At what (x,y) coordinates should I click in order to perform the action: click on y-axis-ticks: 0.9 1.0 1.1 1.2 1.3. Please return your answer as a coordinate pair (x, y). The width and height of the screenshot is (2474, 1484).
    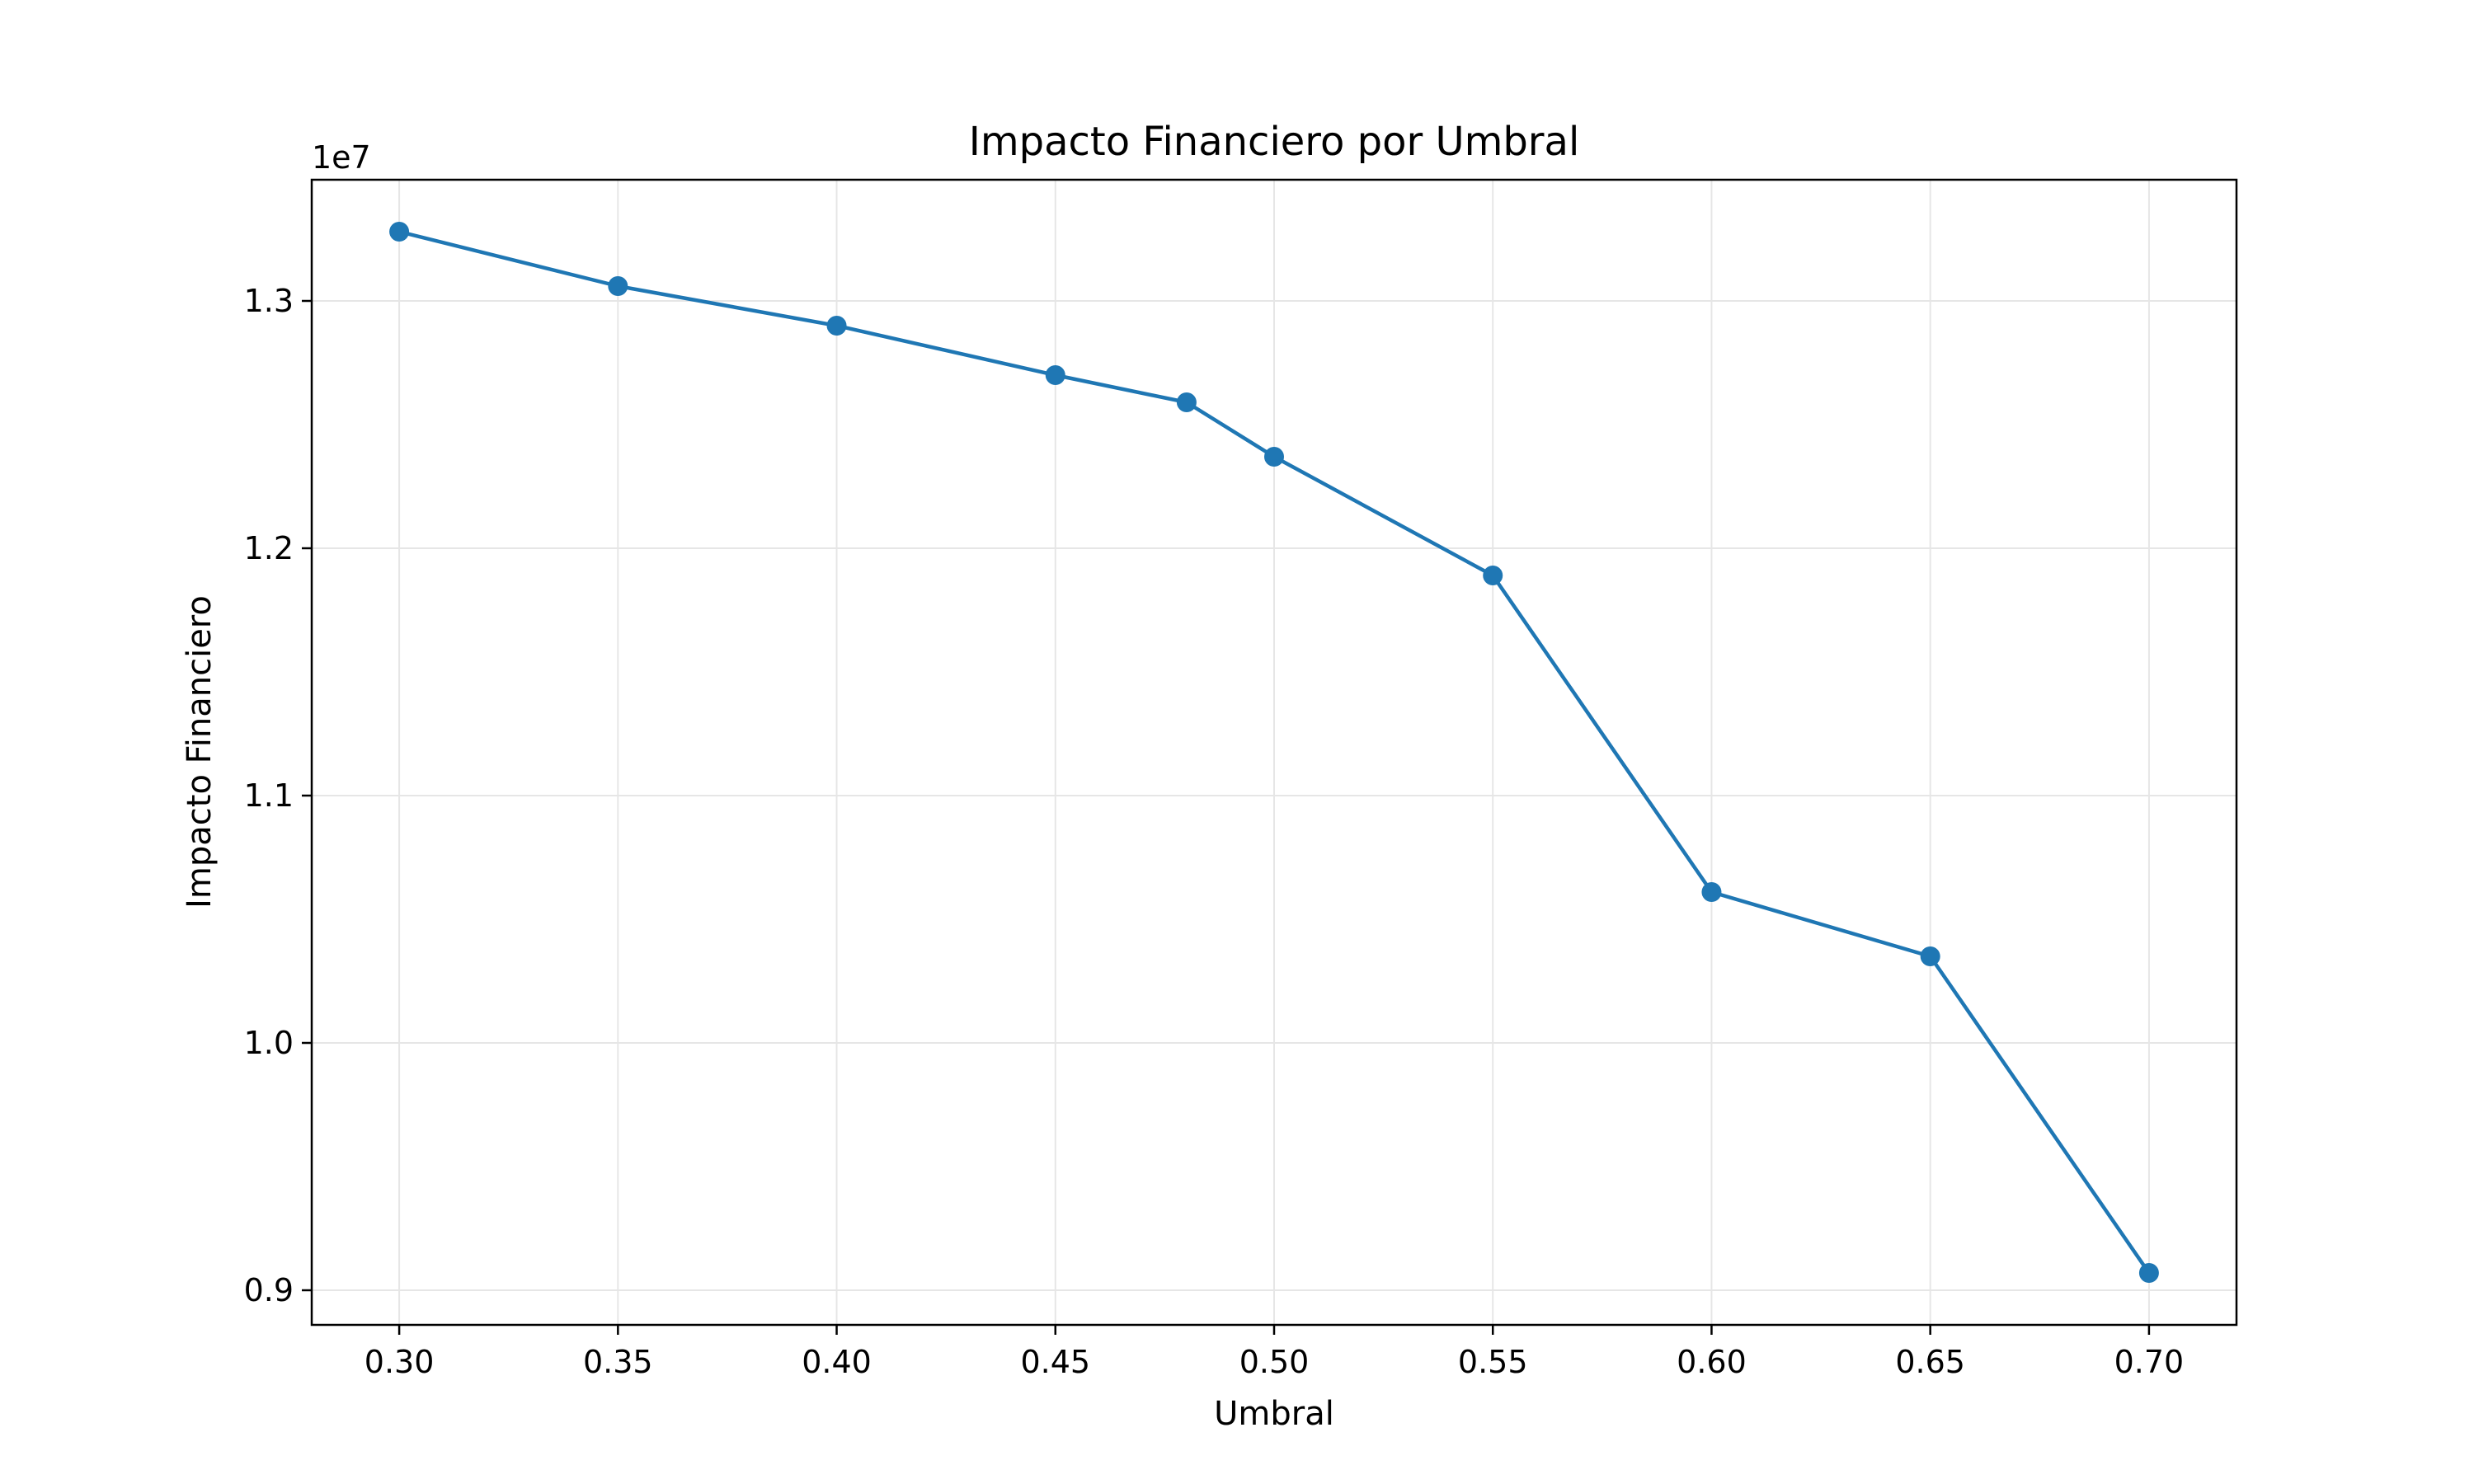
    Looking at the image, I should click on (278, 796).